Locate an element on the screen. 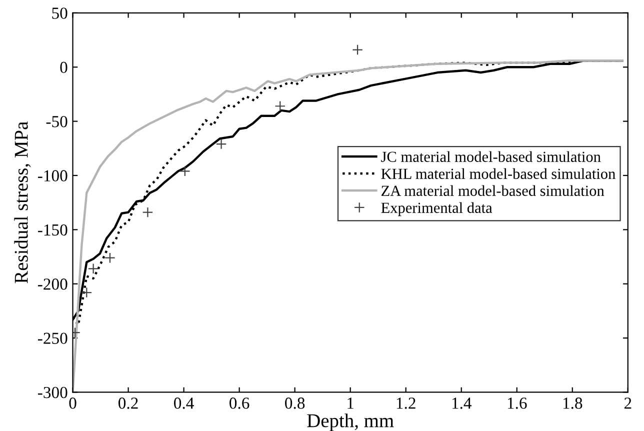 The width and height of the screenshot is (644, 431). y-tick-label: -50 is located at coordinates (57, 122).